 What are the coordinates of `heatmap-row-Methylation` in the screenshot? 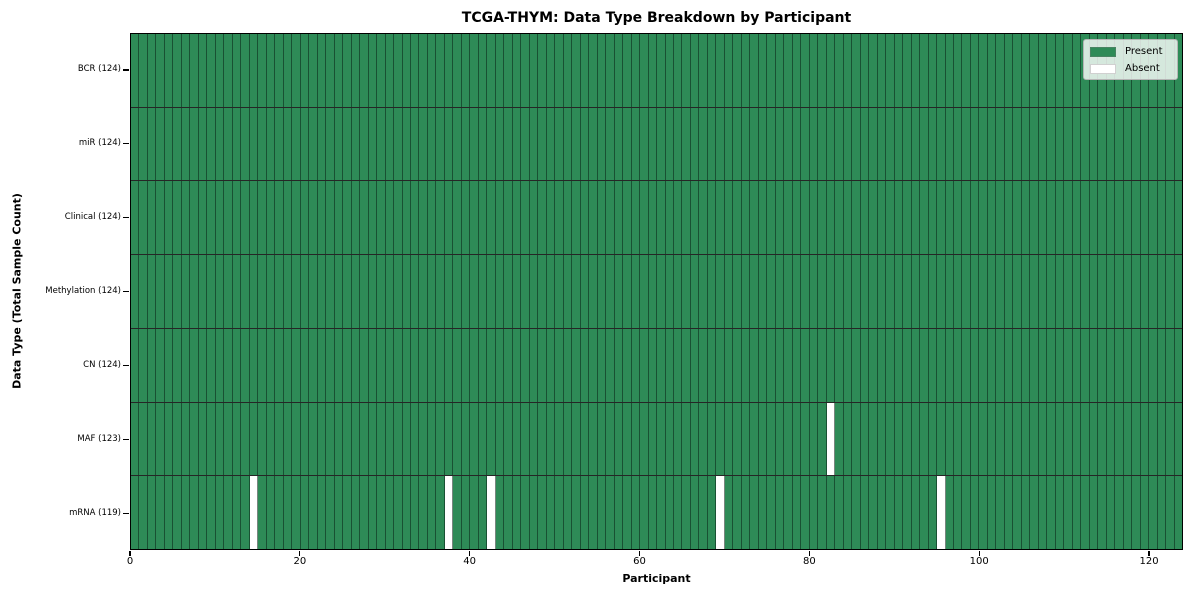 It's located at (657, 292).